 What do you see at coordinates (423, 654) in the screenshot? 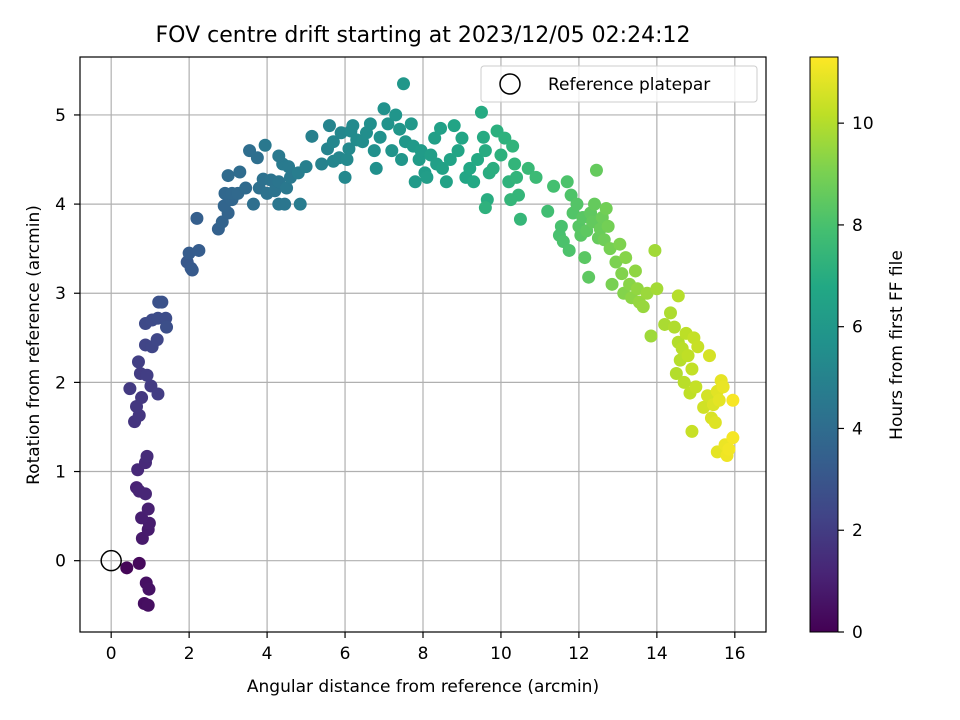
I see `x-tick-label: 8` at bounding box center [423, 654].